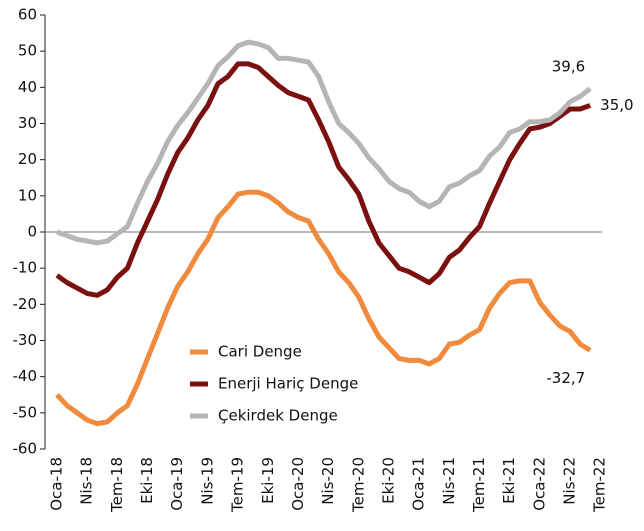 The height and width of the screenshot is (531, 644). What do you see at coordinates (27, 159) in the screenshot?
I see `y-tick-label: 20` at bounding box center [27, 159].